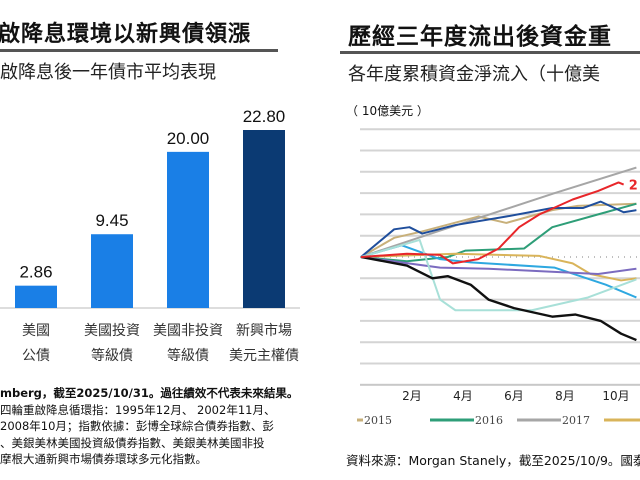 The width and height of the screenshot is (640, 480). Describe the element at coordinates (36, 356) in the screenshot. I see `category-label: 公債` at that location.